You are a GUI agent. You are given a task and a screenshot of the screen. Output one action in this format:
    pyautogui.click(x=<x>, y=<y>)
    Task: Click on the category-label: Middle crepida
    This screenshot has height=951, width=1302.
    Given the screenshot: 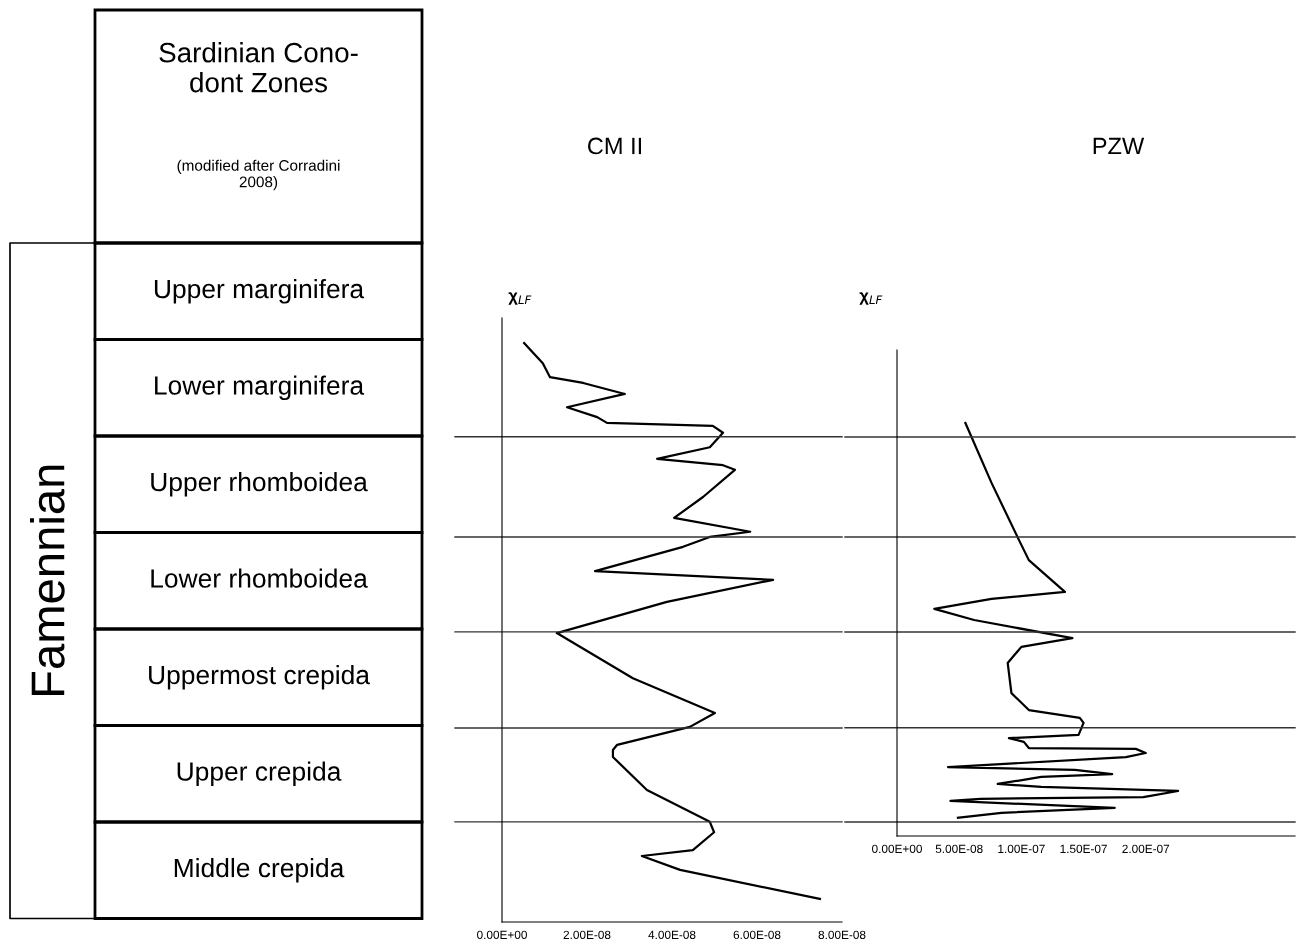 What is the action you would take?
    pyautogui.click(x=259, y=870)
    